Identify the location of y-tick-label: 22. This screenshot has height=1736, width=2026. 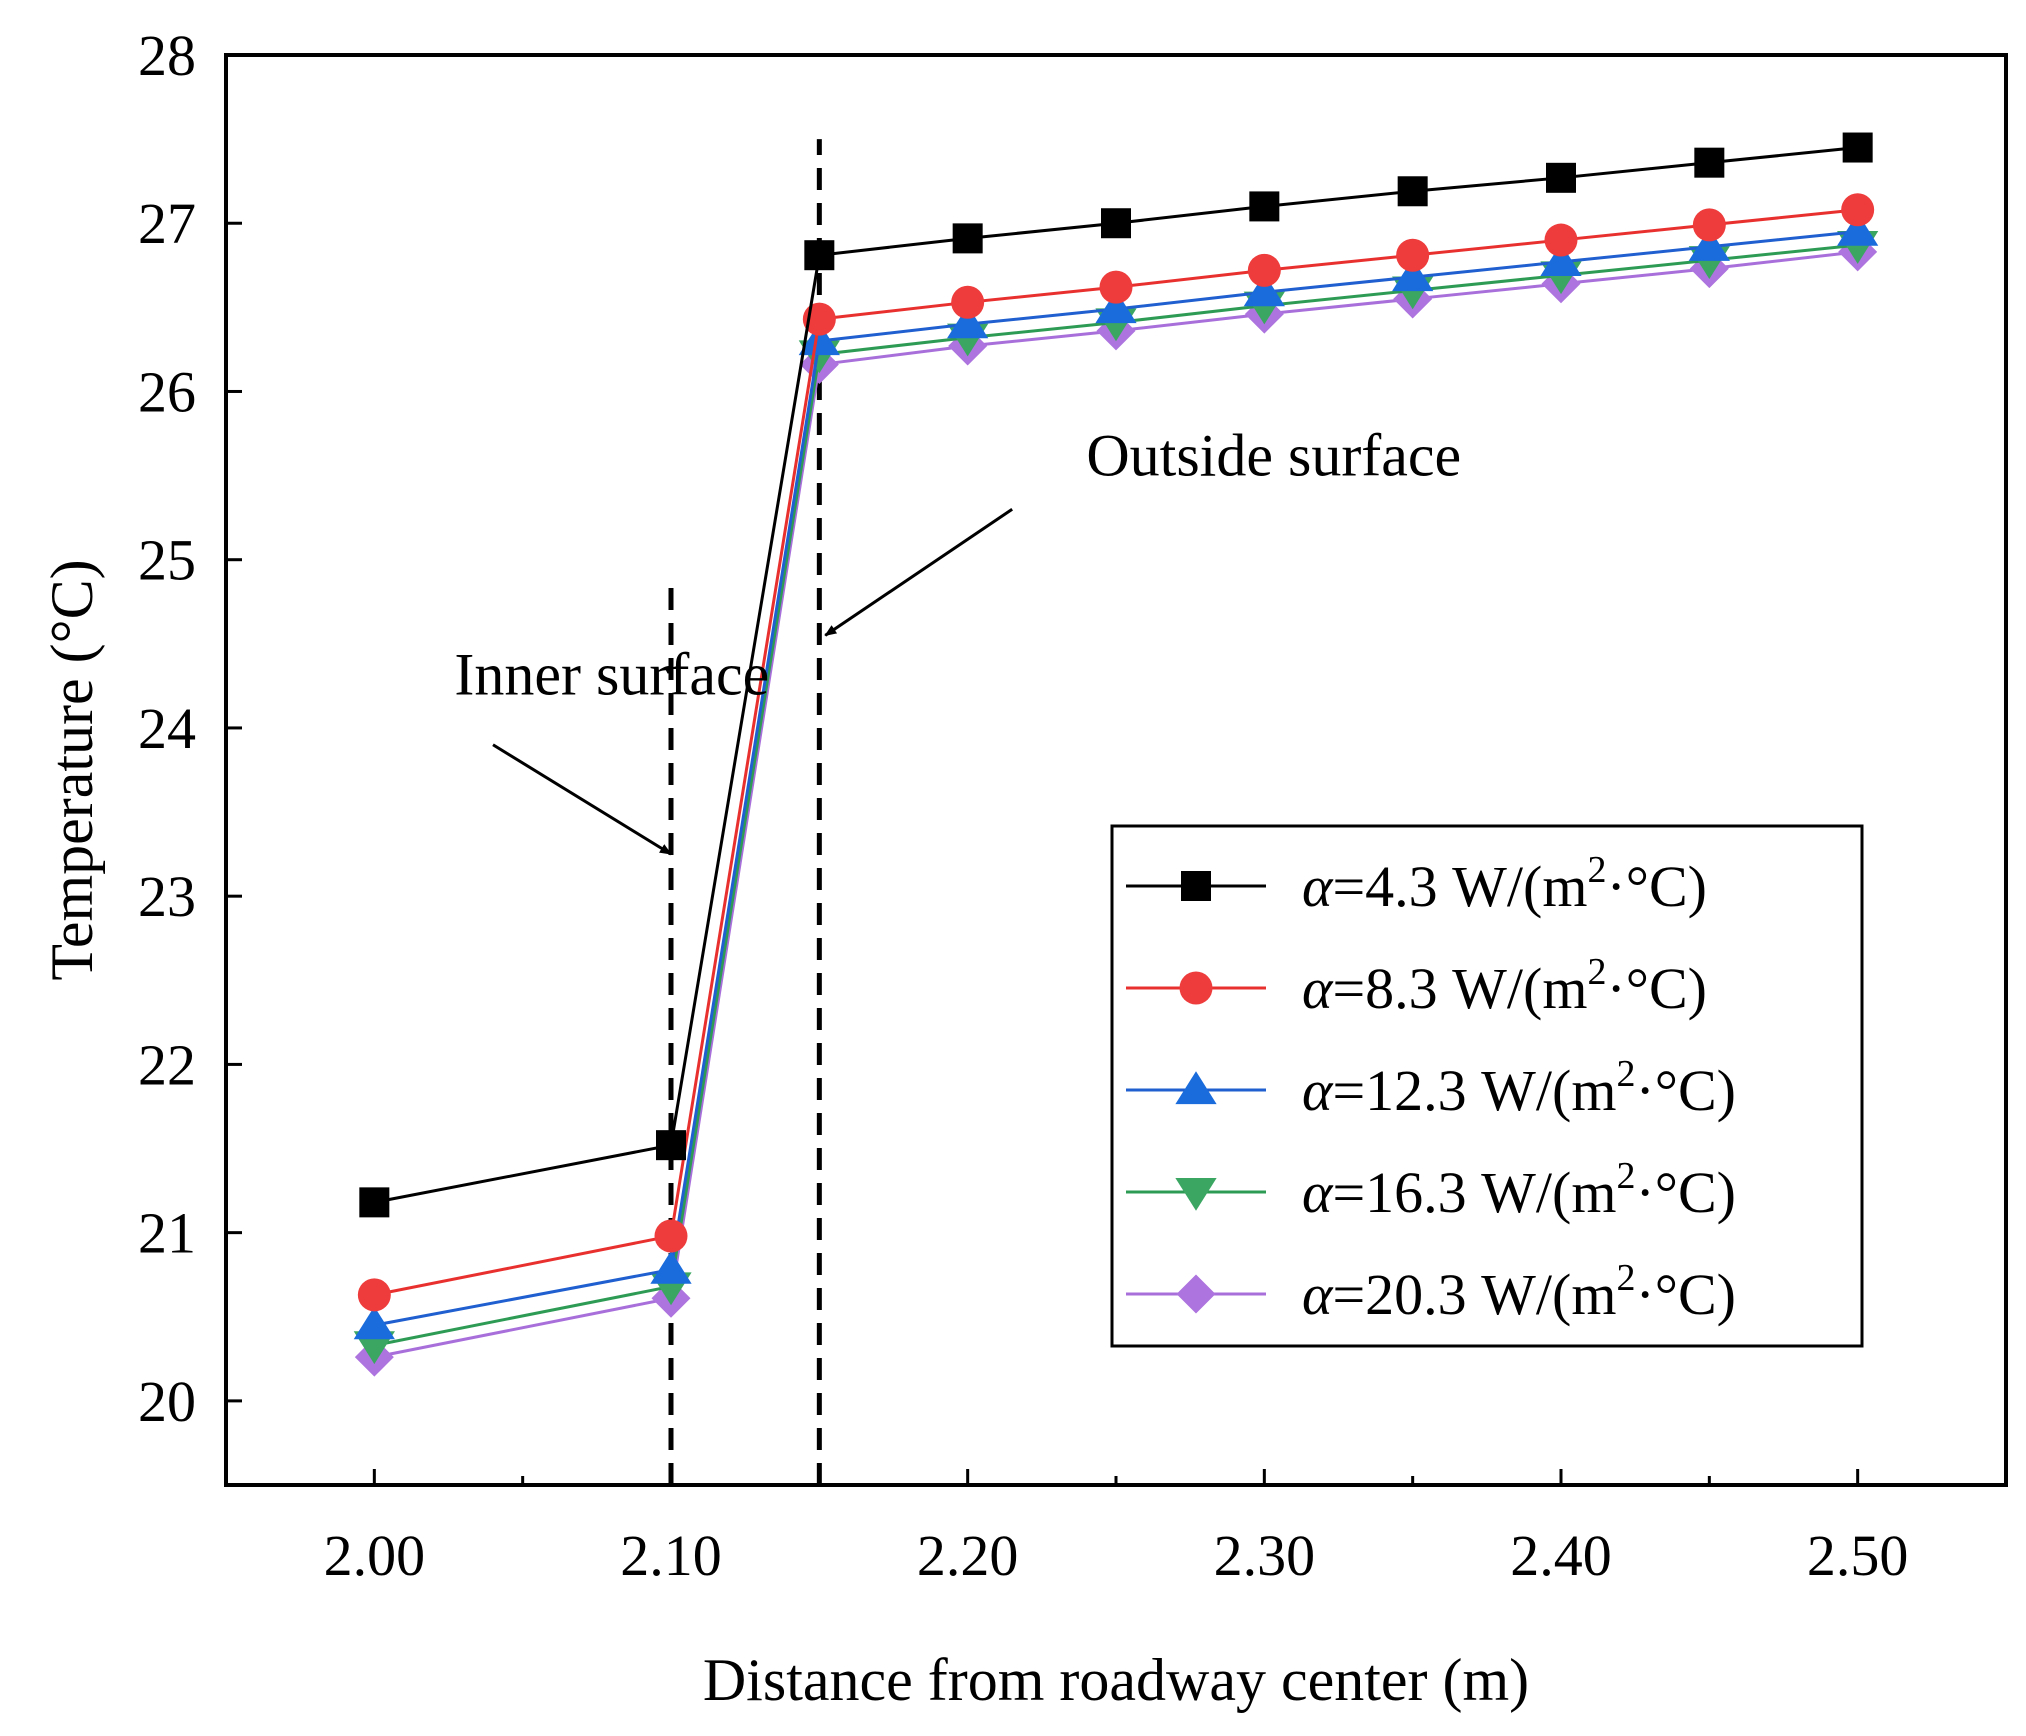
(167, 1064).